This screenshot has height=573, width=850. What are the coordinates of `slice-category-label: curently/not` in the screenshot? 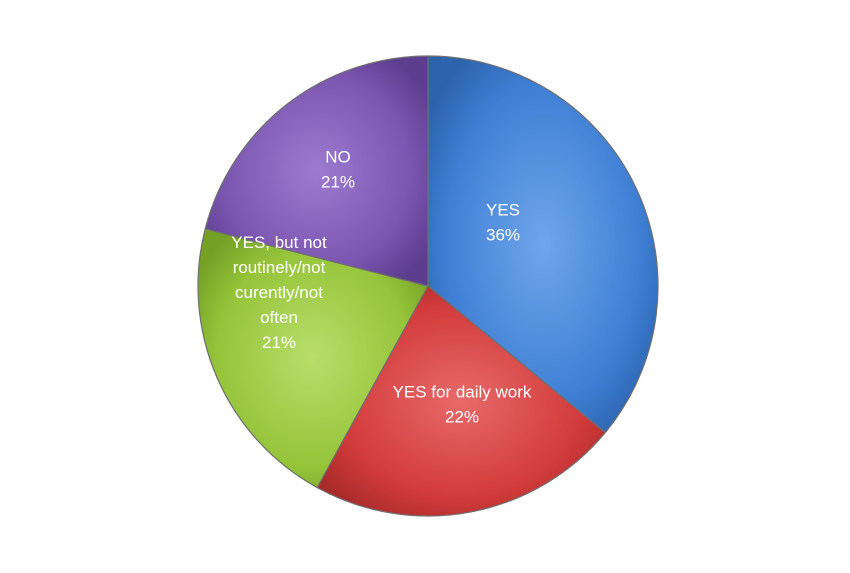 It's located at (279, 292).